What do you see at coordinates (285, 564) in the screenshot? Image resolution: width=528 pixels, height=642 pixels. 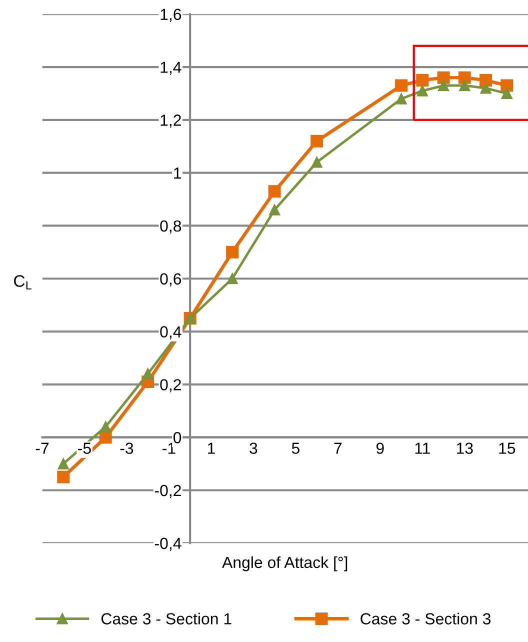 I see `x-axis-title: Angle of Attack [°]` at bounding box center [285, 564].